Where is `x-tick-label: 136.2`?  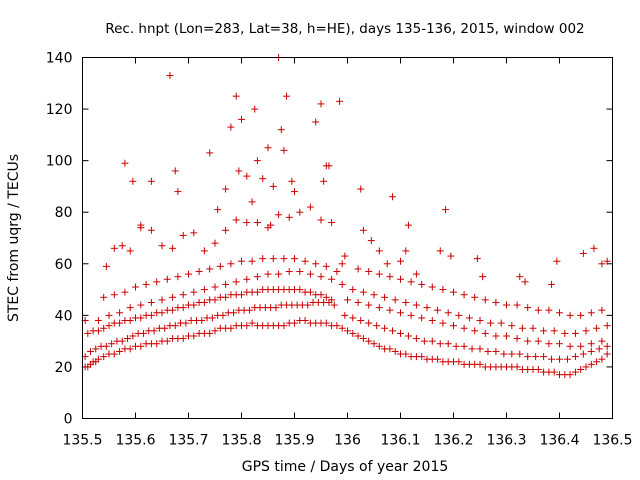
x-tick-label: 136.2 is located at coordinates (453, 441).